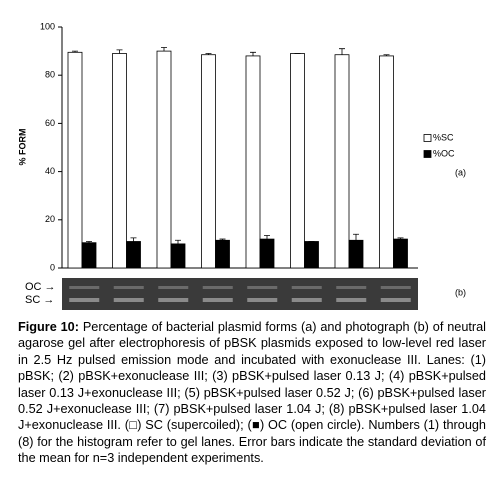 This screenshot has height=499, width=496. Describe the element at coordinates (47, 26) in the screenshot. I see `y-tick-label: 100` at that location.